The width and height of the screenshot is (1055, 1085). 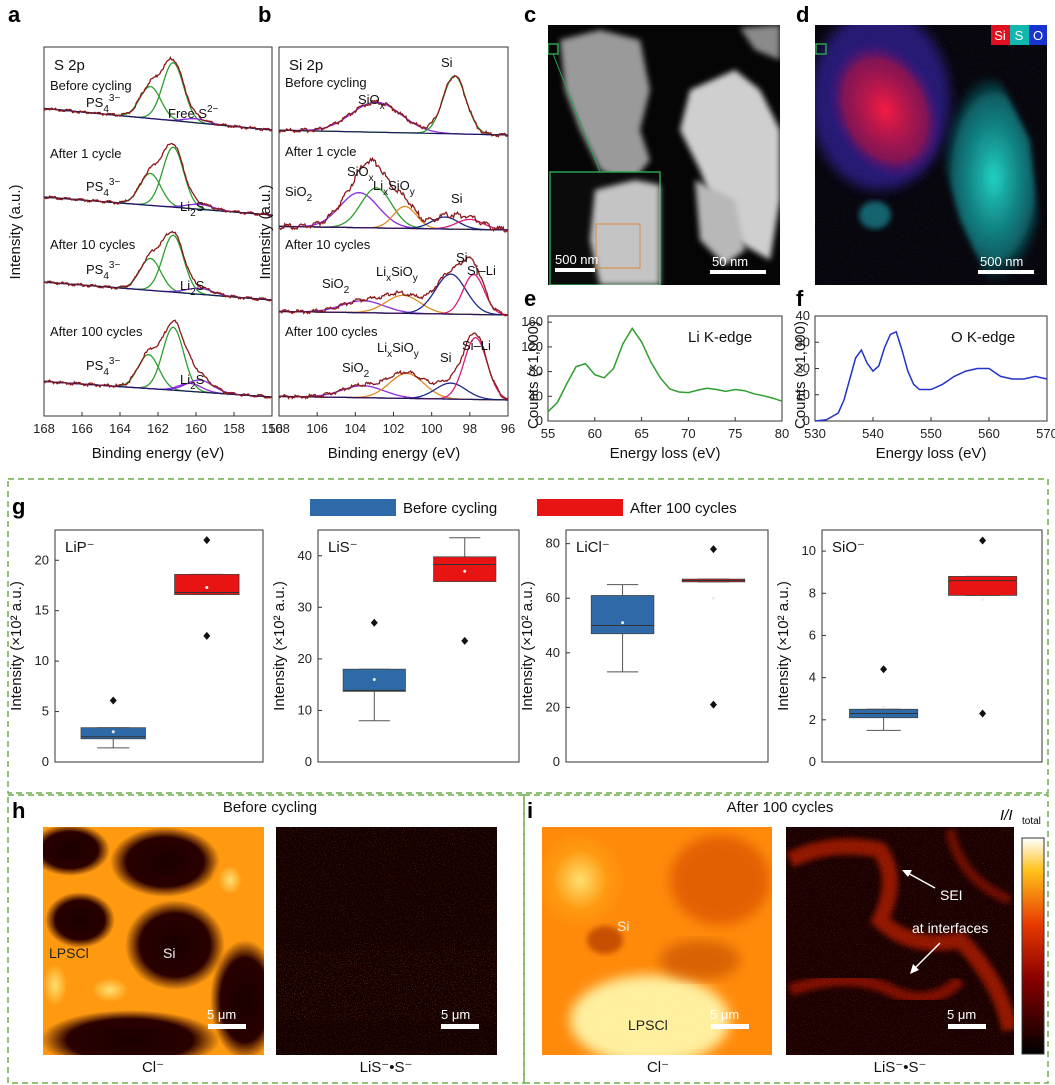 I want to click on a-peak-li2s-1: Li2S, so click(x=192, y=209).